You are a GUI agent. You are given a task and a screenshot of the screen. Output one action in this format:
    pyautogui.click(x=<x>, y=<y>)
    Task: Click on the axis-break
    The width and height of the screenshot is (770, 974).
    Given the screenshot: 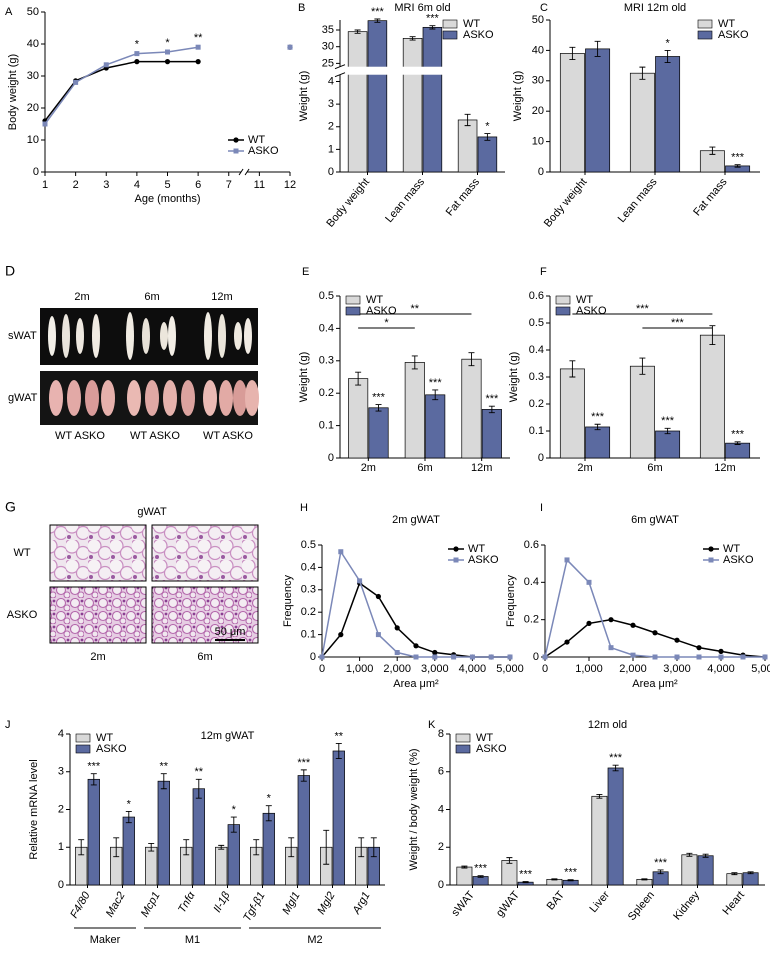 What is the action you would take?
    pyautogui.click(x=244, y=172)
    